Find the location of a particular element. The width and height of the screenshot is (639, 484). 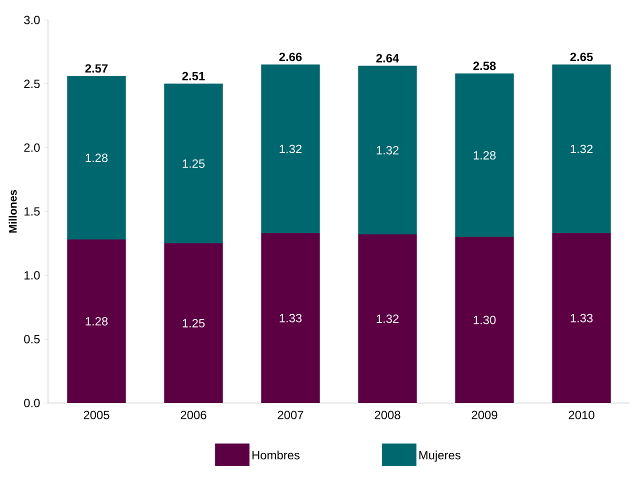

x-tick-label: 2010 is located at coordinates (581, 415).